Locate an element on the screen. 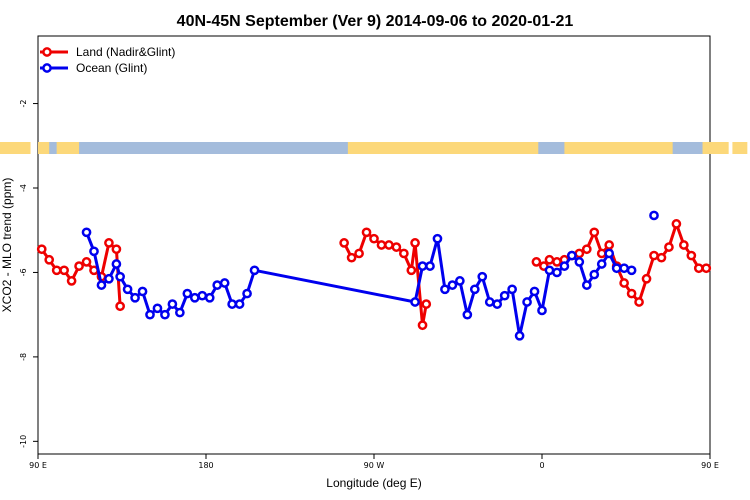 This screenshot has height=500, width=750. y-tick-label: -8 is located at coordinates (23, 357).